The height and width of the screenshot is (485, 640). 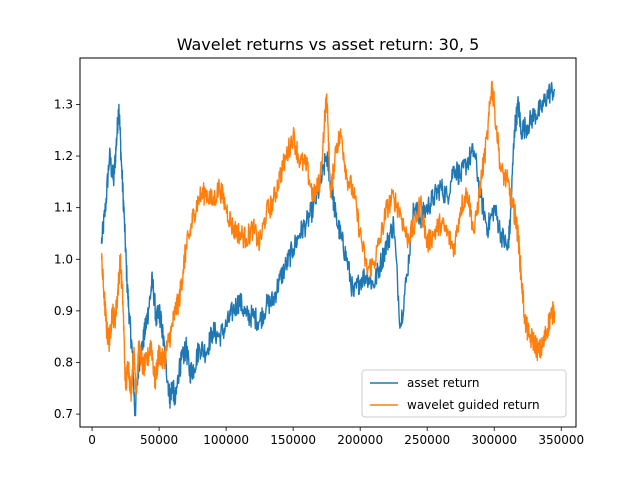 What do you see at coordinates (63, 156) in the screenshot?
I see `y-tick-label: 1.2` at bounding box center [63, 156].